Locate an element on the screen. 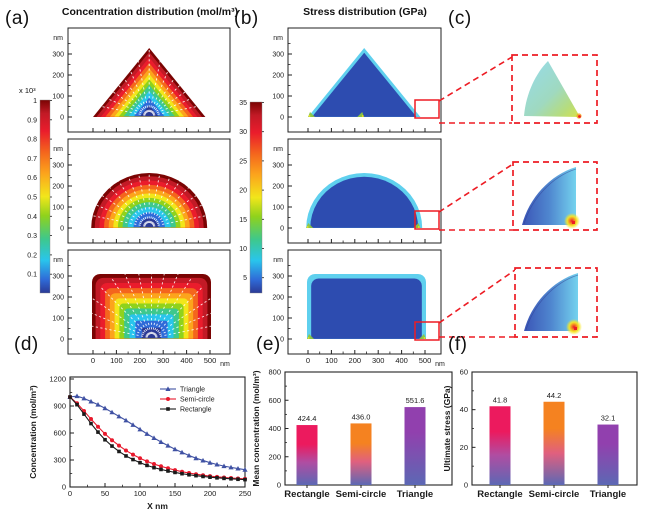  colorbar-gradient is located at coordinates (256, 197).